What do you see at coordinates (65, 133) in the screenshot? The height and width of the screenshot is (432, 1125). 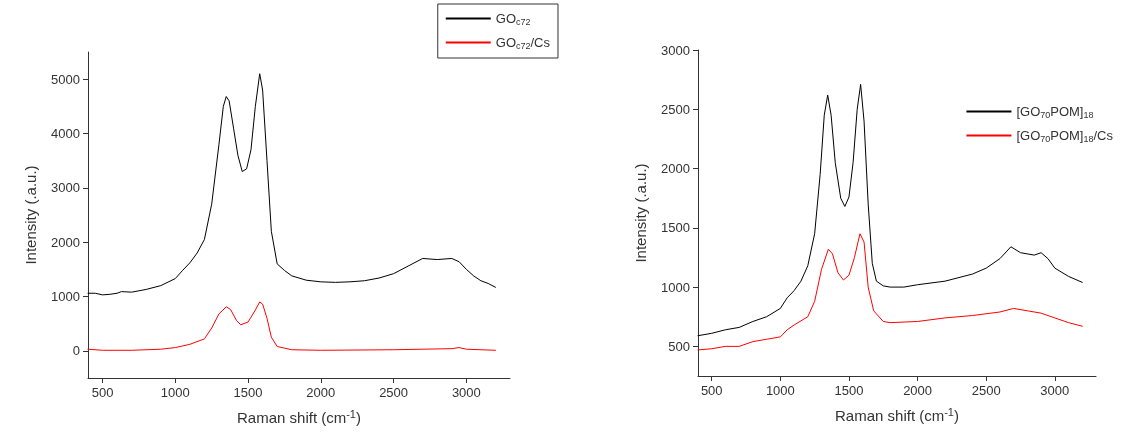 I see `y-tick-label: 4000` at bounding box center [65, 133].